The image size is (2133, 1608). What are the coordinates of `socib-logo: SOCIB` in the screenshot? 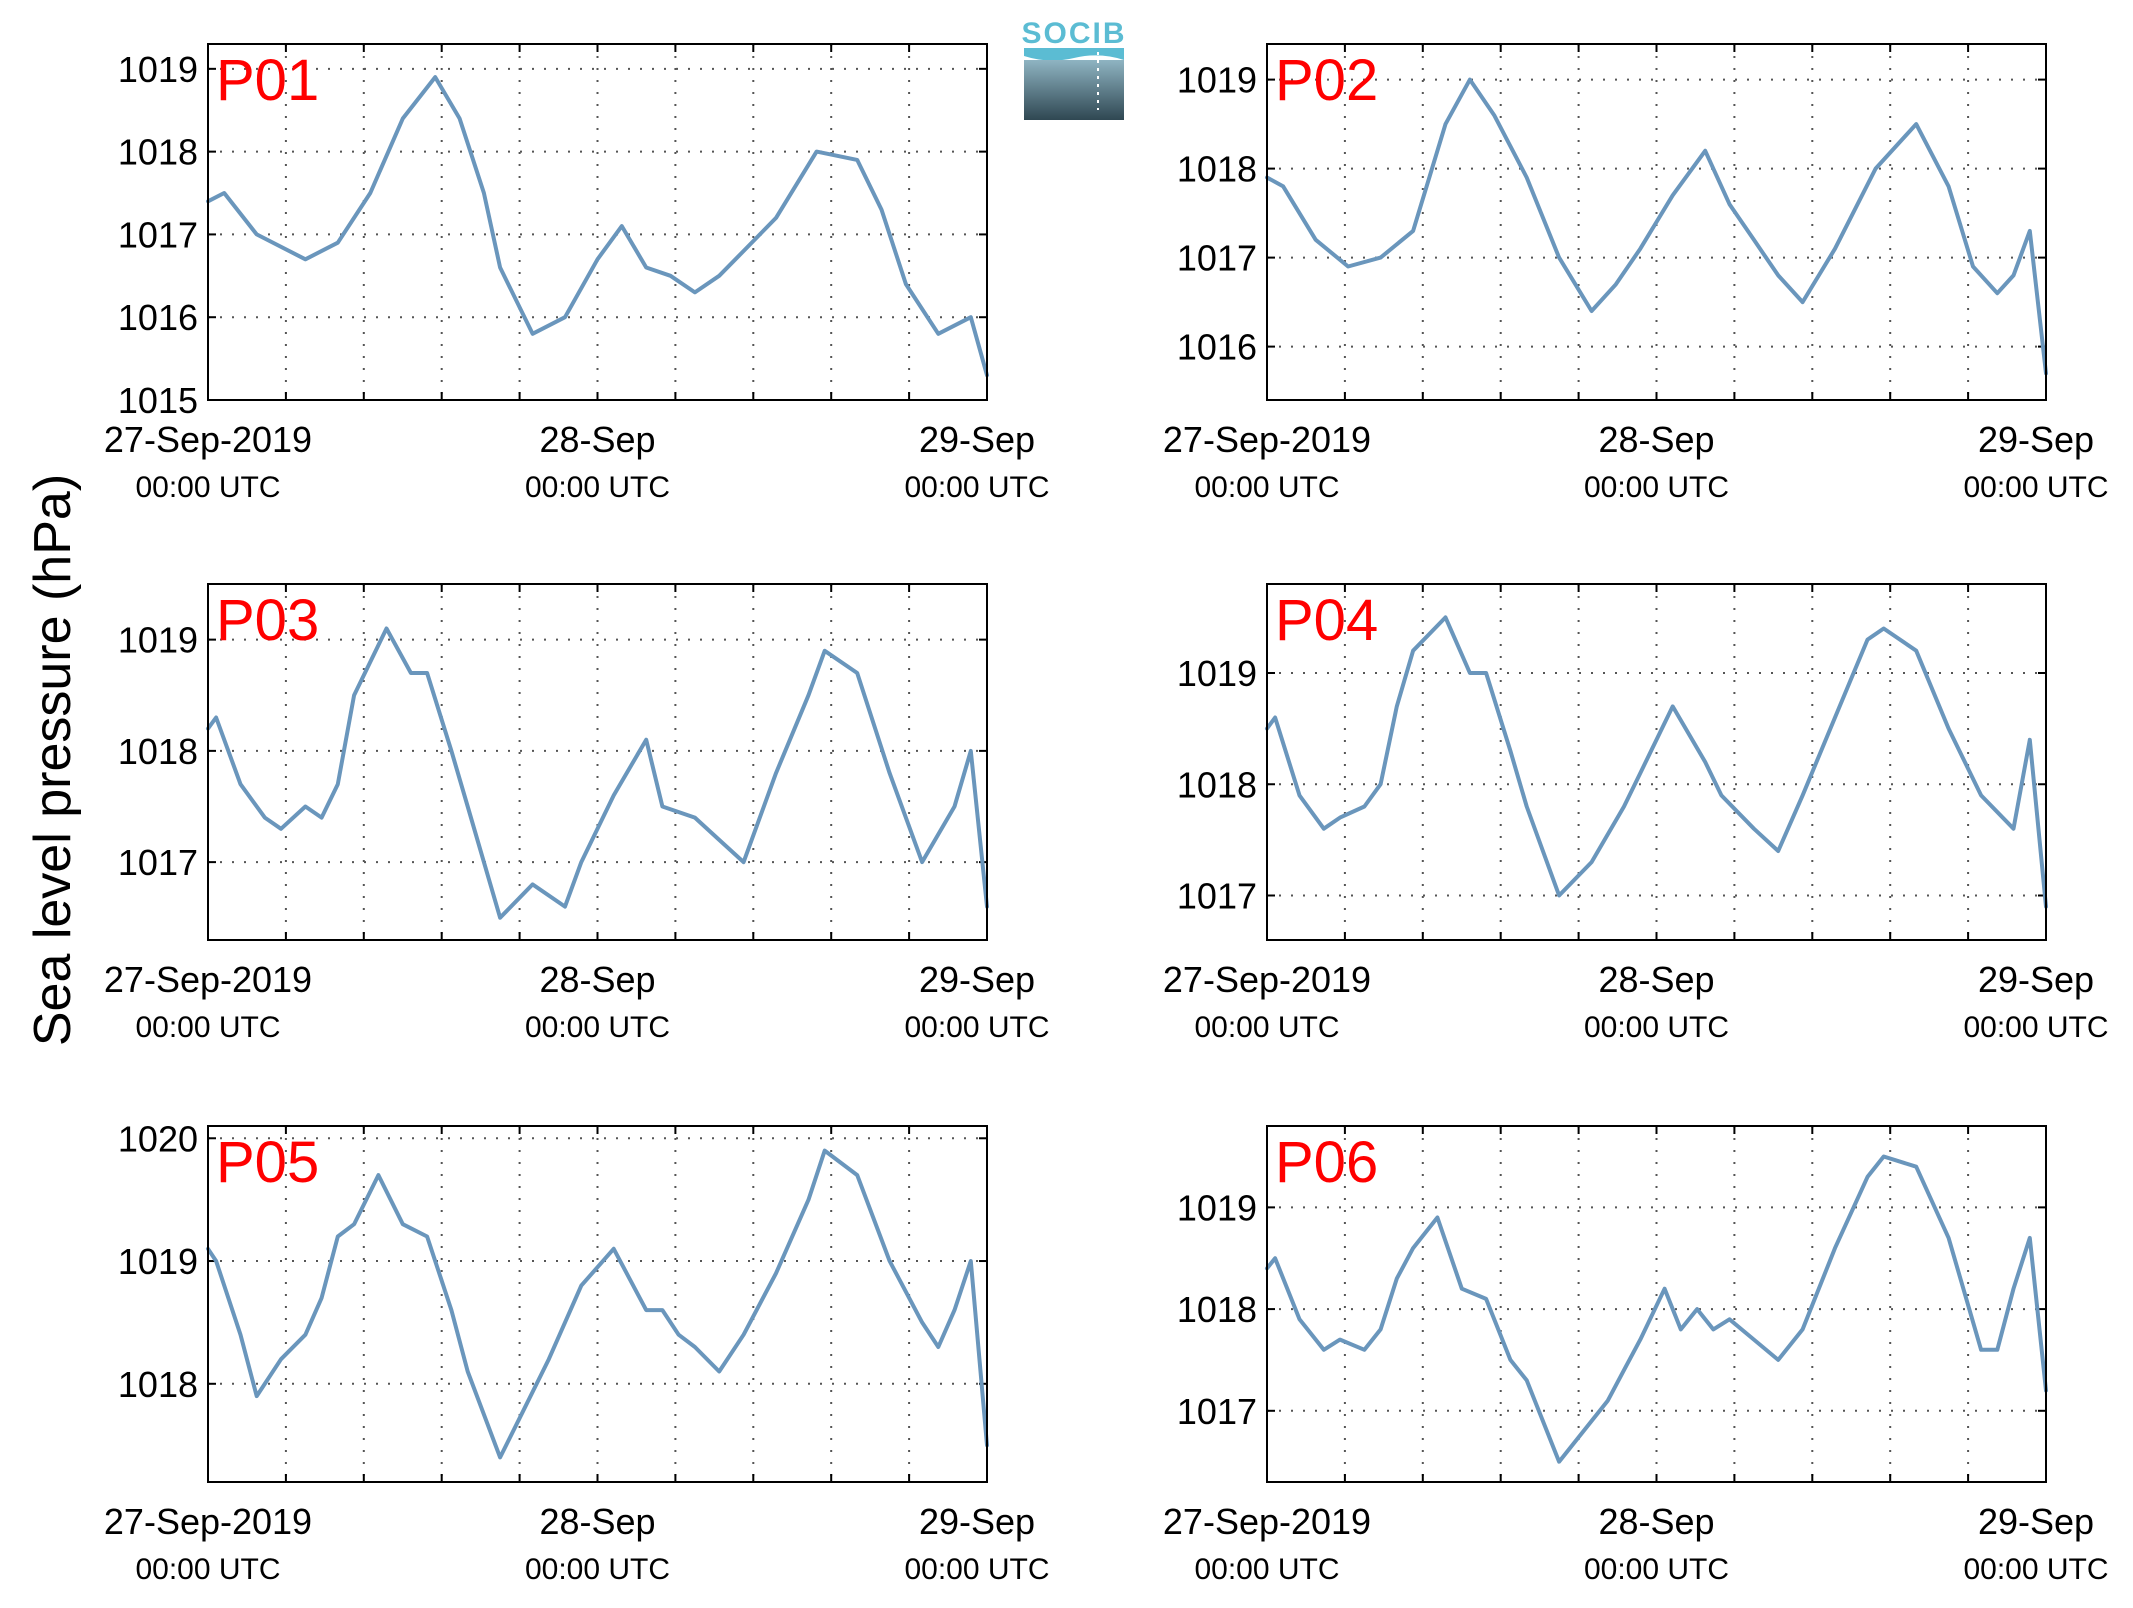 It's located at (1073, 68).